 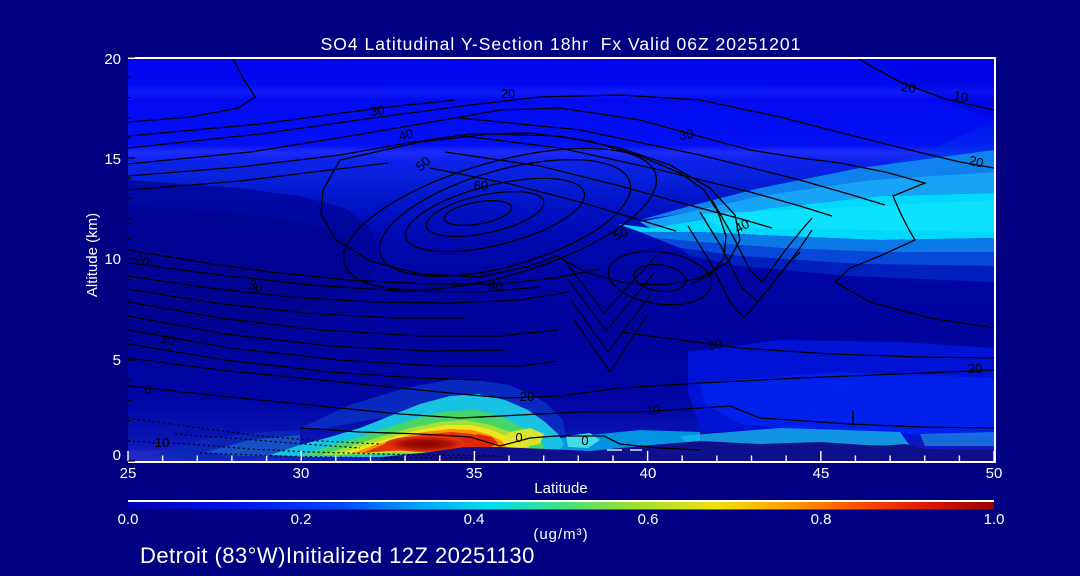 I want to click on svg-text: 60, so click(x=481, y=185).